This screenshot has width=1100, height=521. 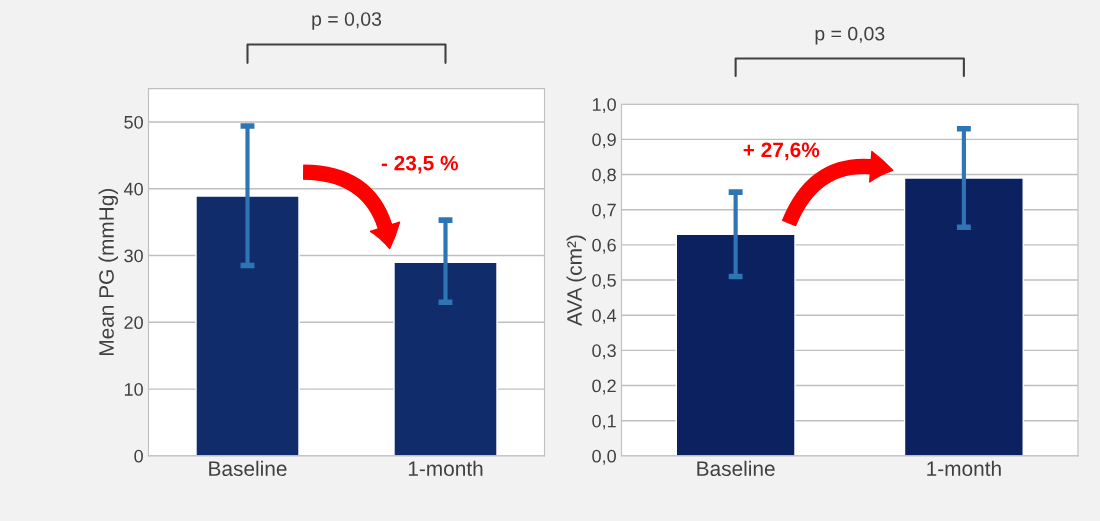 I want to click on y-tick-label: 30, so click(x=133, y=256).